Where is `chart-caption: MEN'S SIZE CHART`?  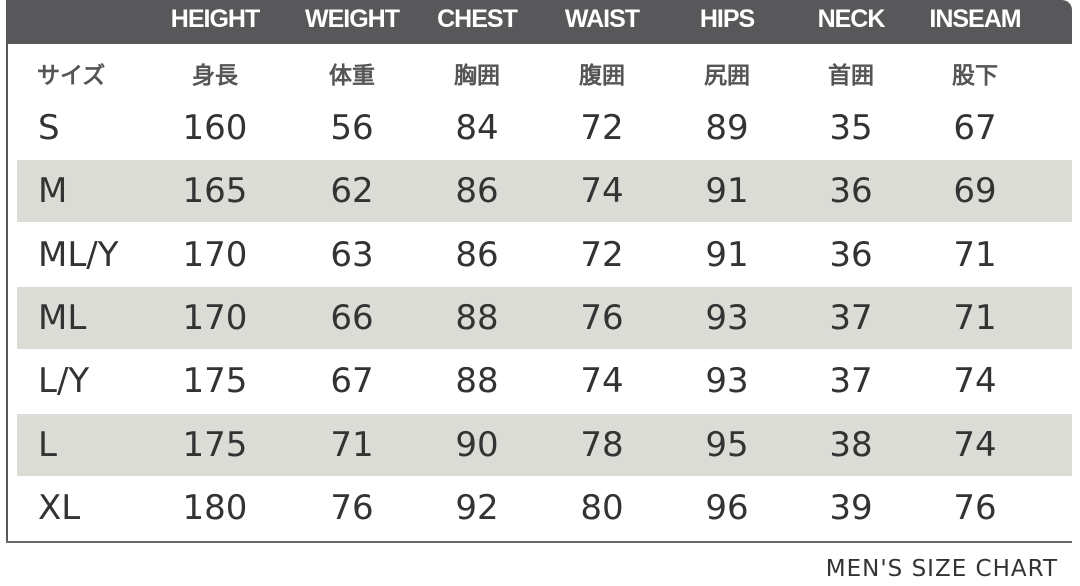 chart-caption: MEN'S SIZE CHART is located at coordinates (941, 569).